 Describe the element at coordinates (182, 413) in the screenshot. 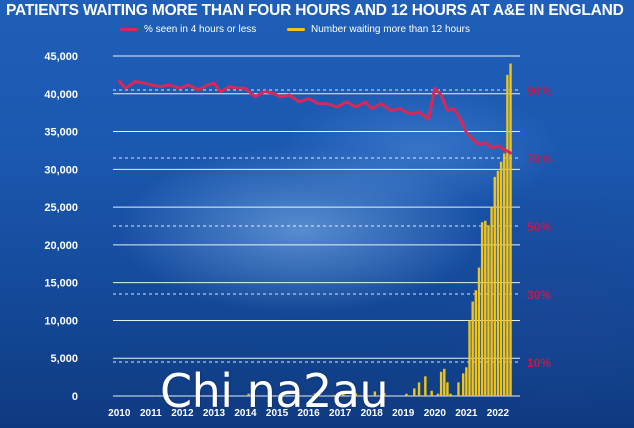

I see `x-tick-label-2: 2012` at that location.